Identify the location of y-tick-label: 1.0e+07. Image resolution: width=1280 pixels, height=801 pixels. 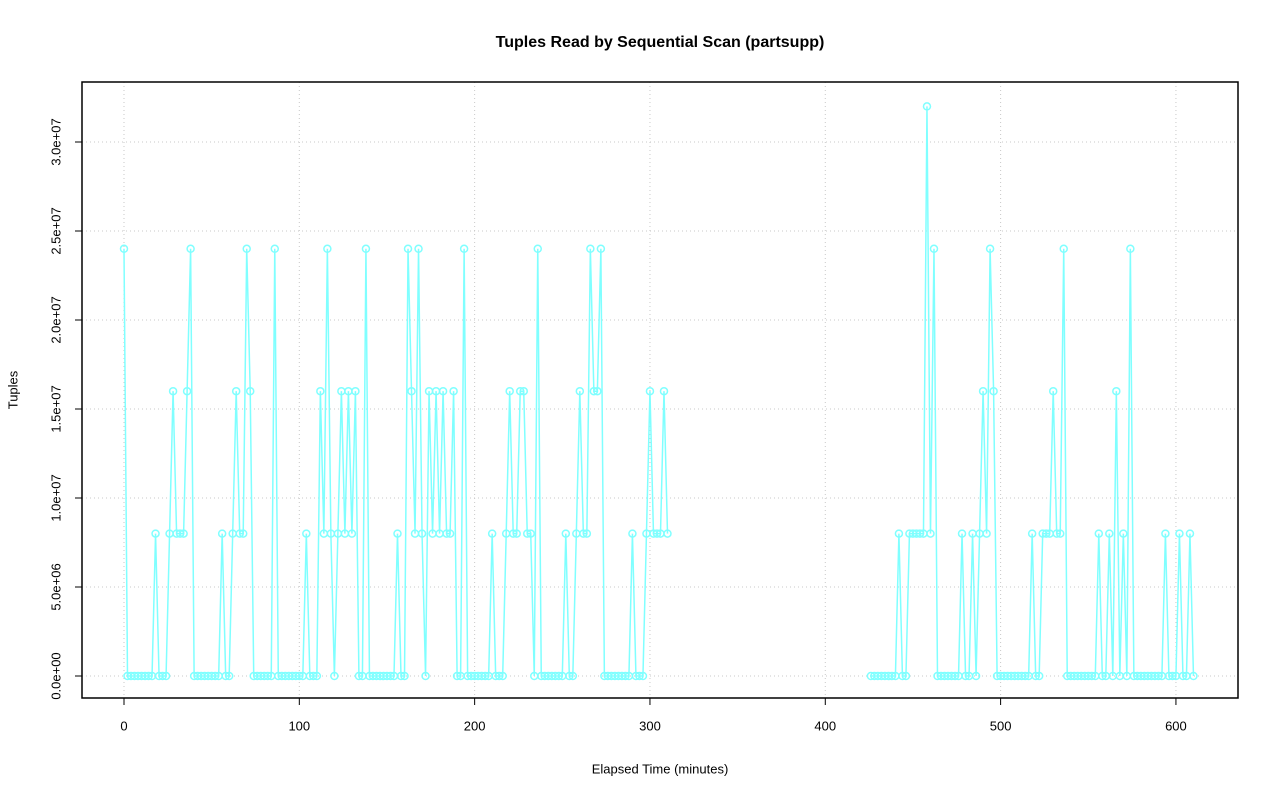
(55, 497).